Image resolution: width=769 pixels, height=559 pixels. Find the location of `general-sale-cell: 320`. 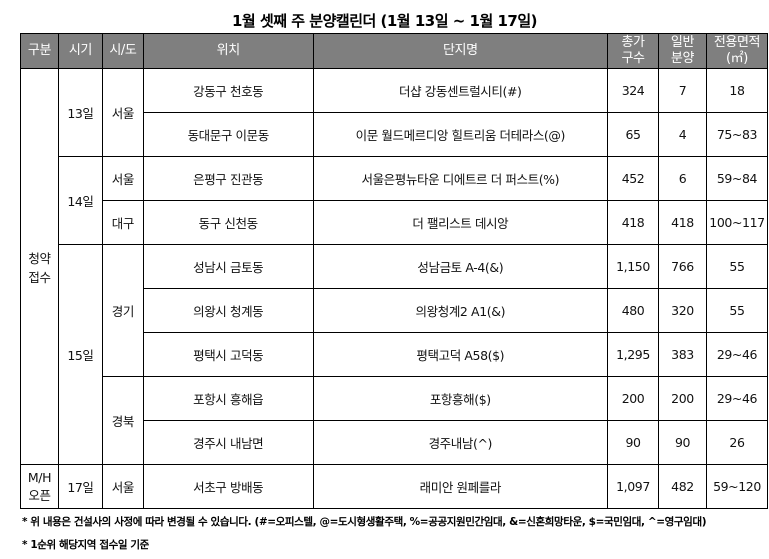

general-sale-cell: 320 is located at coordinates (682, 310).